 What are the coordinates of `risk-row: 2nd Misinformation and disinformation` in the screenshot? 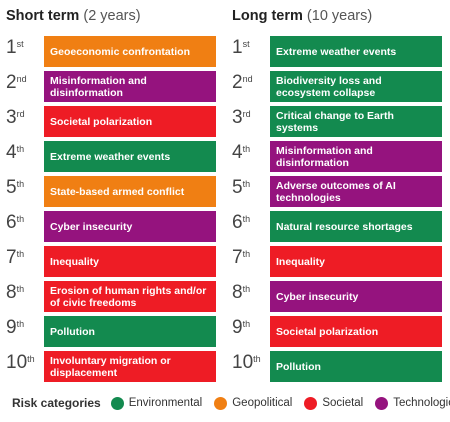 It's located at (115, 86).